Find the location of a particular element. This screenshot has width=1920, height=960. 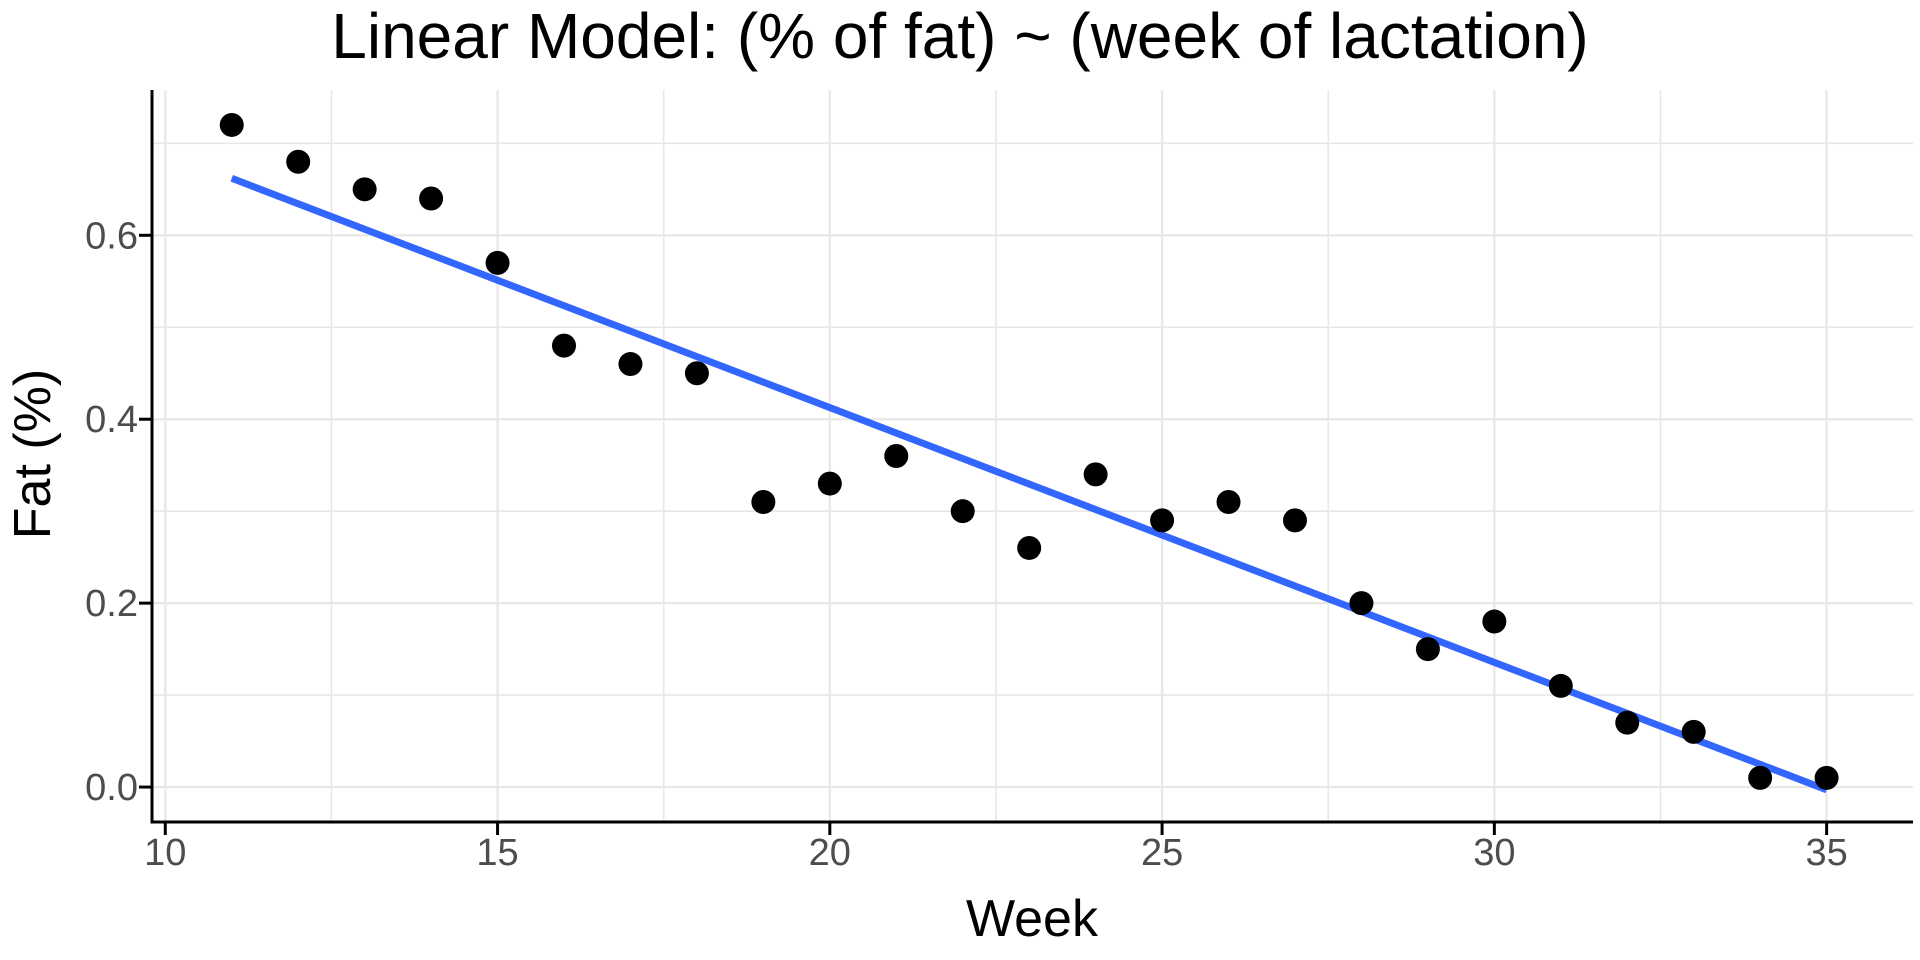

y-axis-title: Fat (%) is located at coordinates (33, 454).